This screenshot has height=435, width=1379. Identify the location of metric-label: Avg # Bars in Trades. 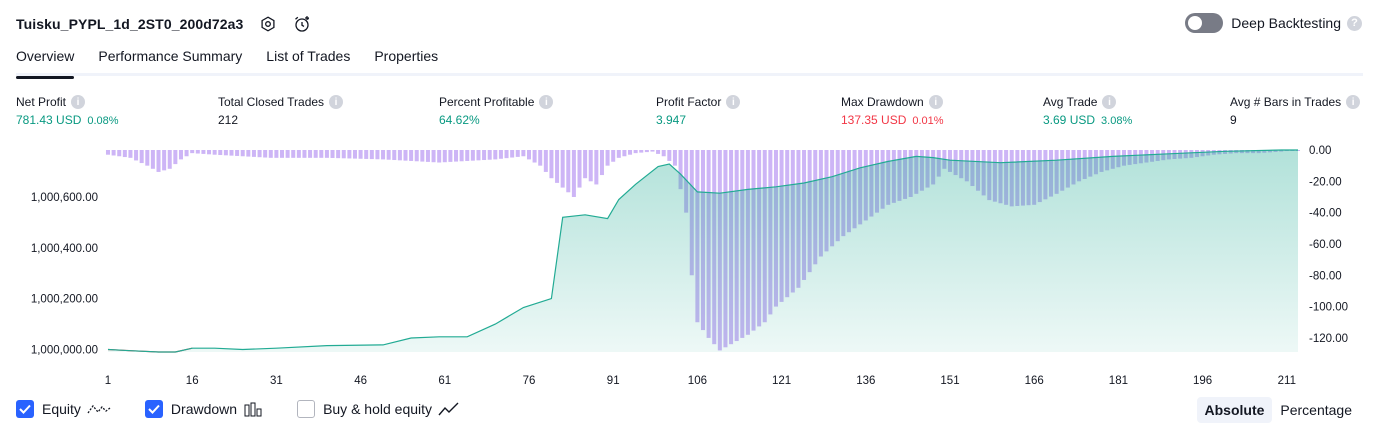
(1286, 102).